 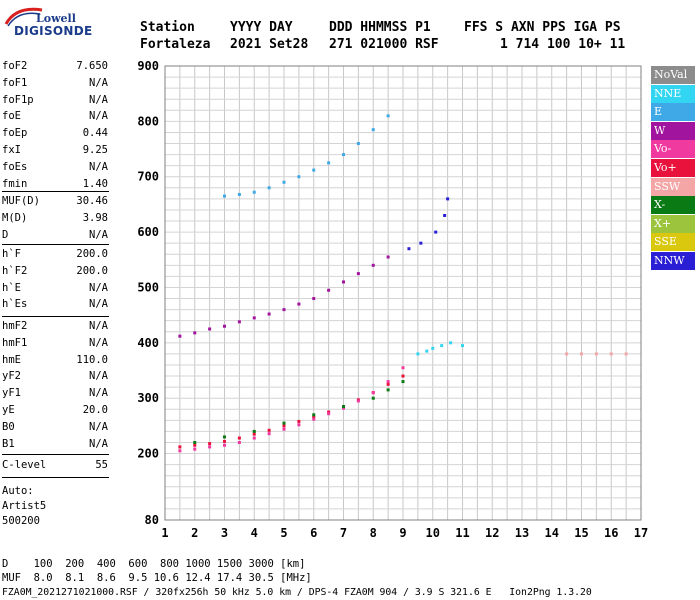 What do you see at coordinates (148, 287) in the screenshot?
I see `y-tick-label: 500` at bounding box center [148, 287].